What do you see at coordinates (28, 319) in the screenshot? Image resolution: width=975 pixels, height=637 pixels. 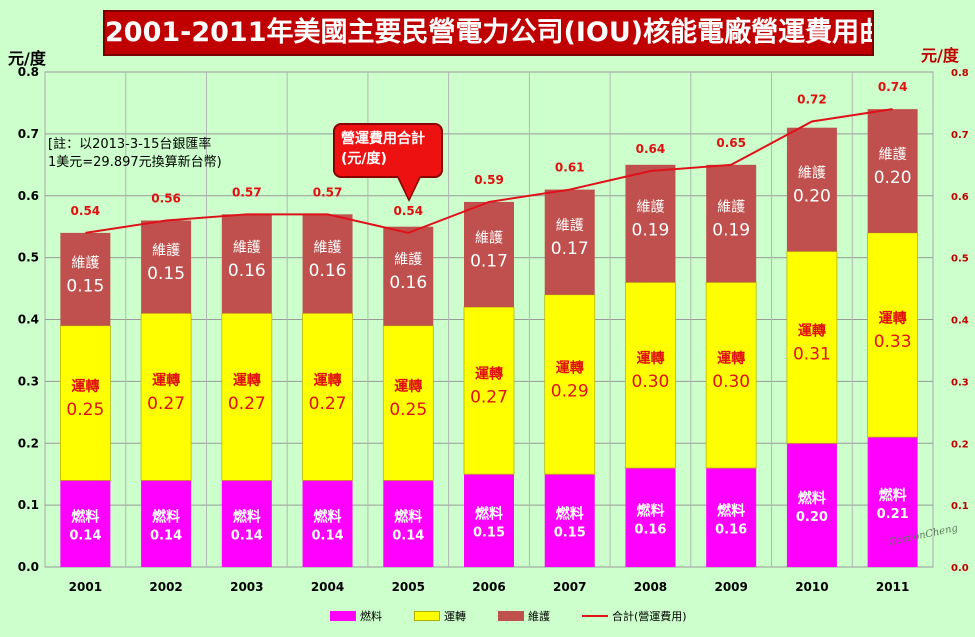 I see `y-axis-left-ticks: 0.0 0.1 0.2 0.3 0.4 0.5 0.6 0.7 0.8` at bounding box center [28, 319].